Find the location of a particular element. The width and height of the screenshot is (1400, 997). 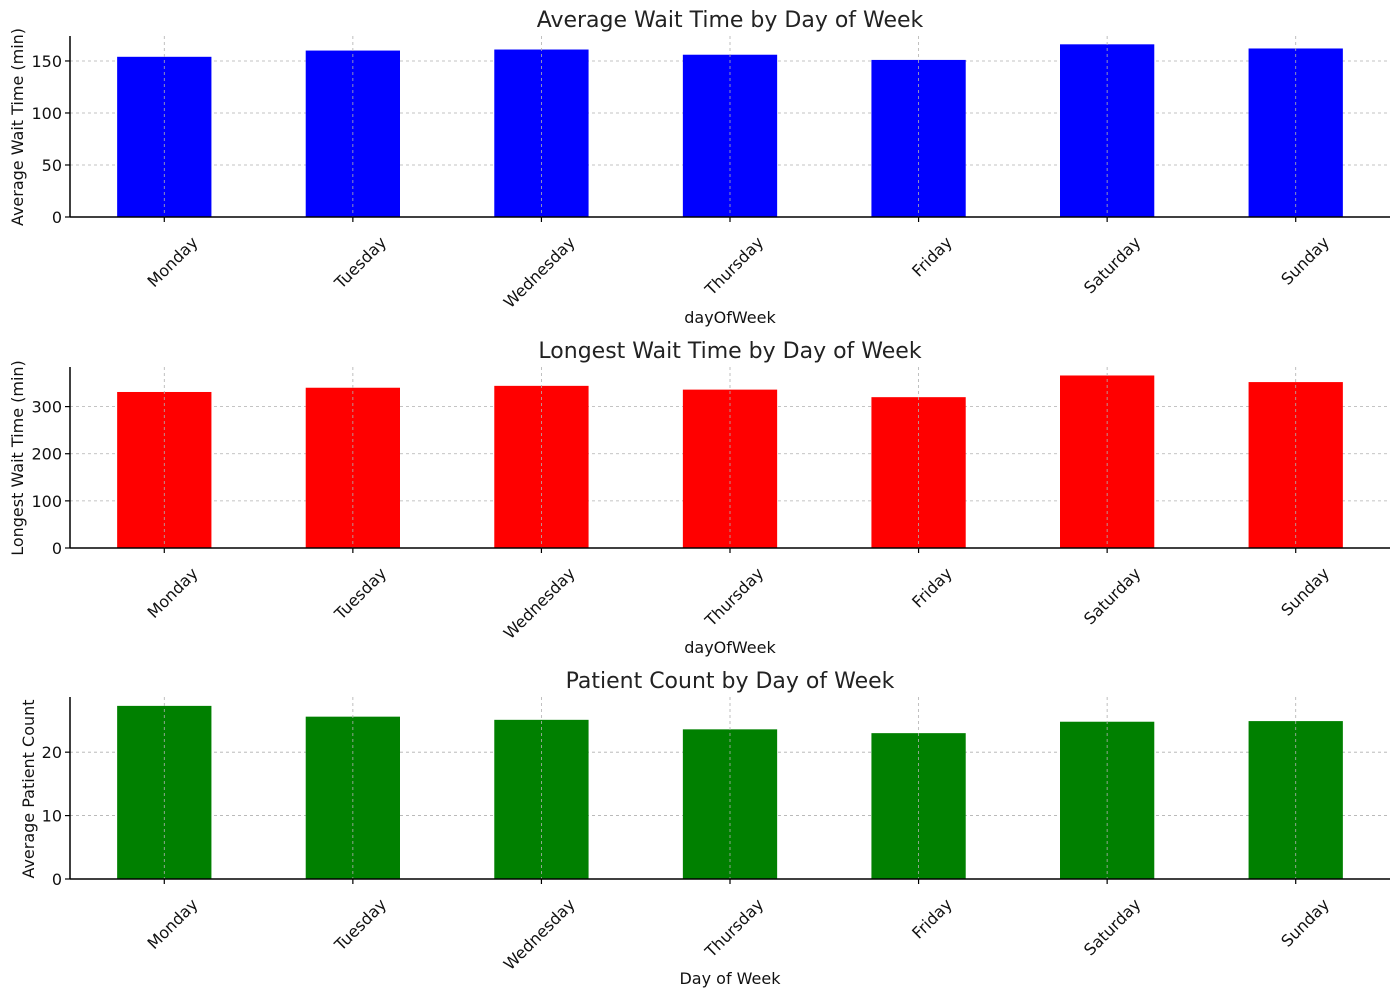

bar-thursday is located at coordinates (730, 135).